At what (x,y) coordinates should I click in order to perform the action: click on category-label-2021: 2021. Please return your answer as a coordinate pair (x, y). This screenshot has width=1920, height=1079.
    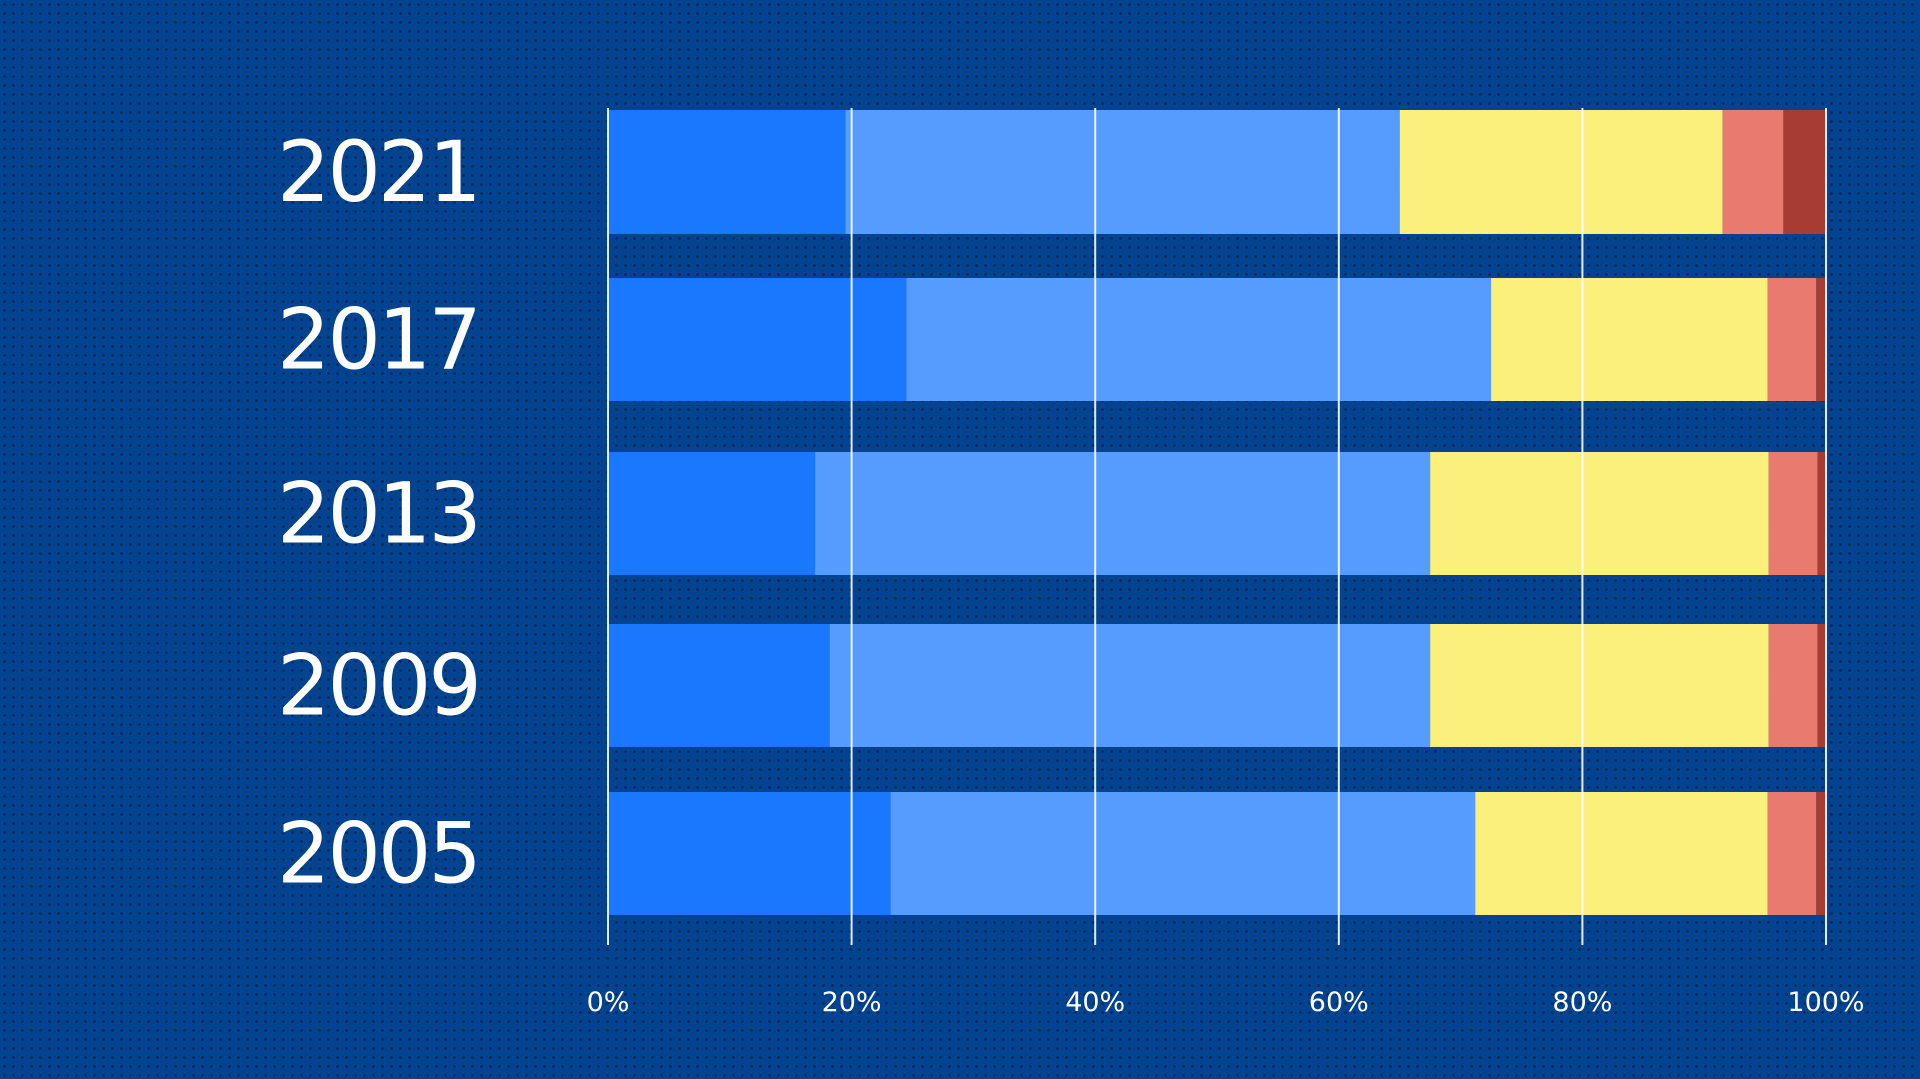
    Looking at the image, I should click on (378, 172).